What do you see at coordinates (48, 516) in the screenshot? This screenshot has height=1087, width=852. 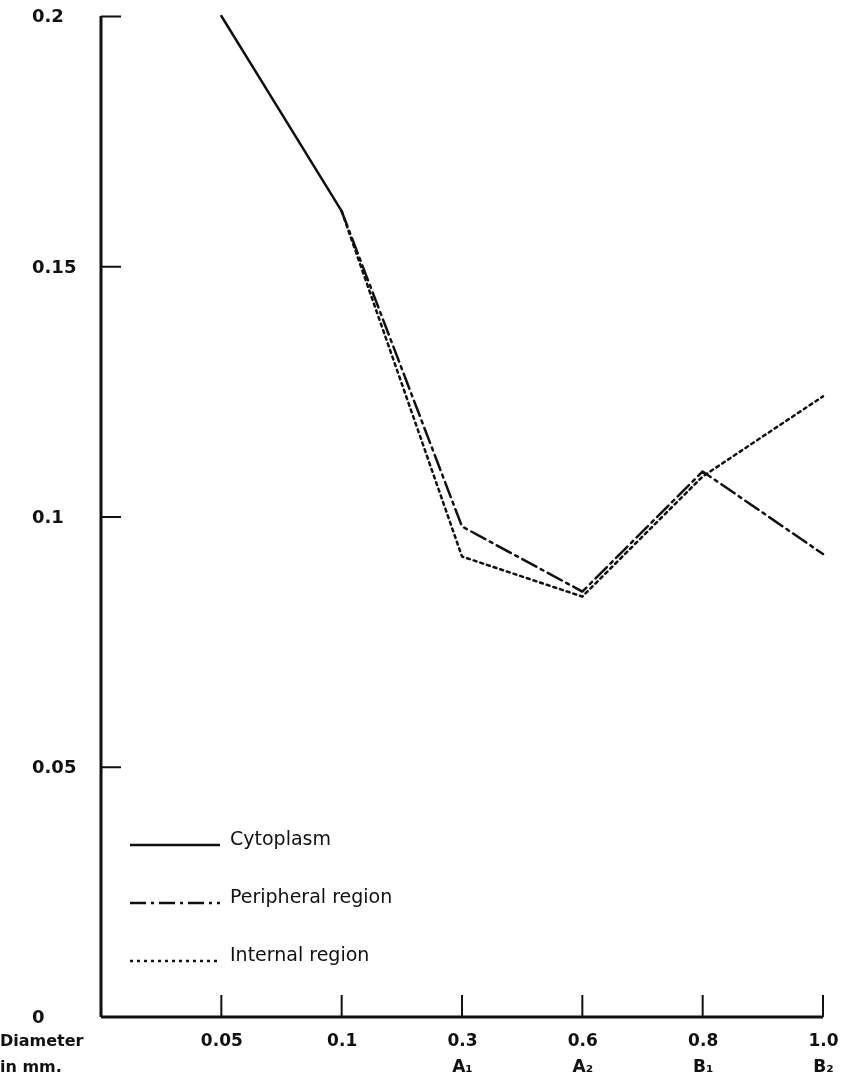 I see `y-tick-label: 0.1` at bounding box center [48, 516].